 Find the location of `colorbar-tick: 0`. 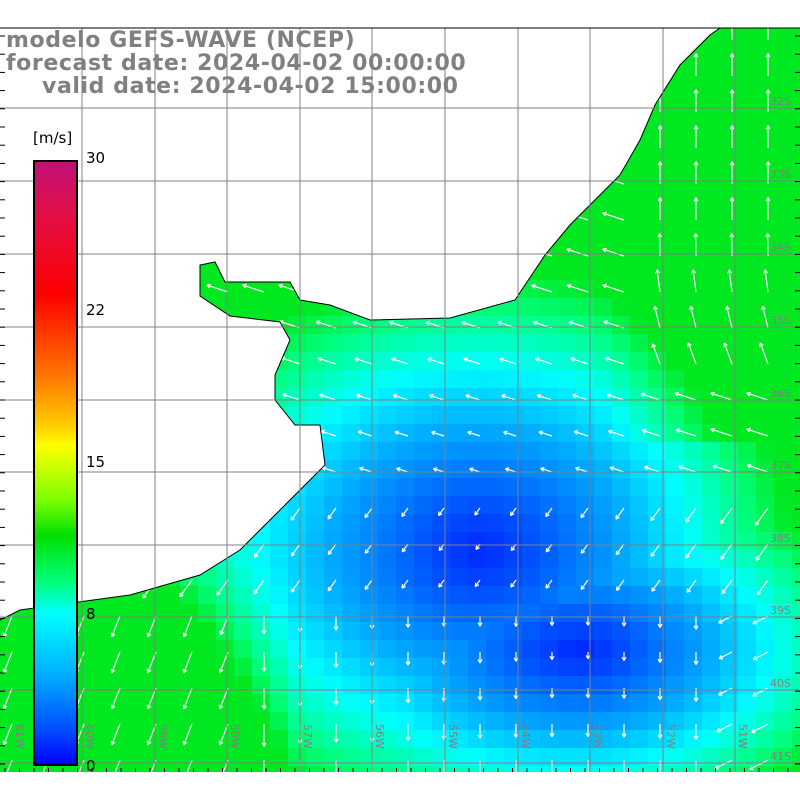

colorbar-tick: 0 is located at coordinates (91, 766).